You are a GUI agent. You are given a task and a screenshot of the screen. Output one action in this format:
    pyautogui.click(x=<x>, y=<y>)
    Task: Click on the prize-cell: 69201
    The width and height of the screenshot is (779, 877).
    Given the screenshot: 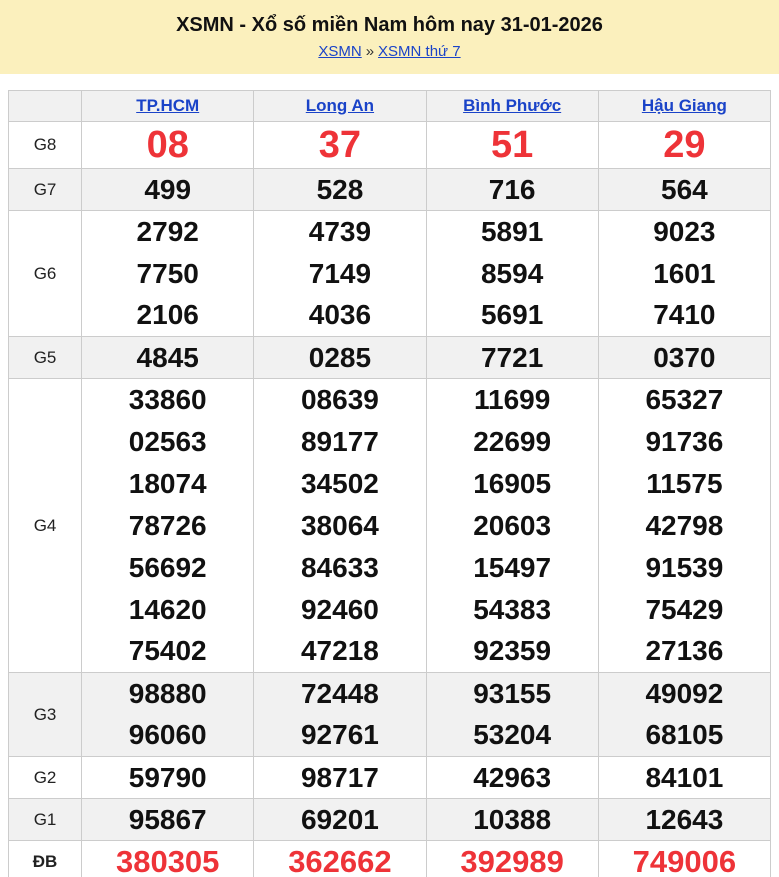 What is the action you would take?
    pyautogui.click(x=340, y=819)
    